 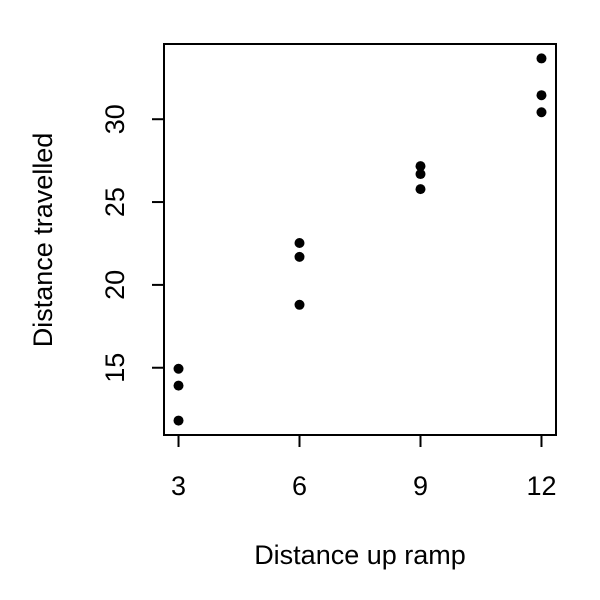 I want to click on x-tick-label: 6, so click(x=299, y=486).